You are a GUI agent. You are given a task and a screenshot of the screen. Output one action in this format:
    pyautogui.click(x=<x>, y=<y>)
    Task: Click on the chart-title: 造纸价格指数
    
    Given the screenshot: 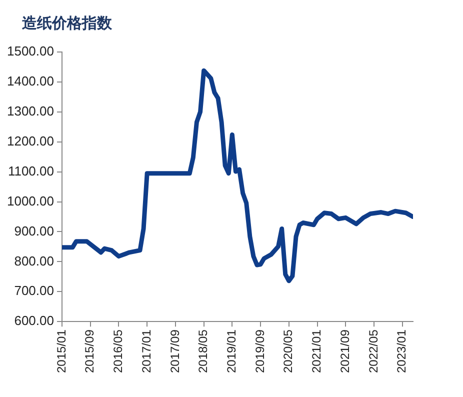 What is the action you would take?
    pyautogui.click(x=67, y=23)
    